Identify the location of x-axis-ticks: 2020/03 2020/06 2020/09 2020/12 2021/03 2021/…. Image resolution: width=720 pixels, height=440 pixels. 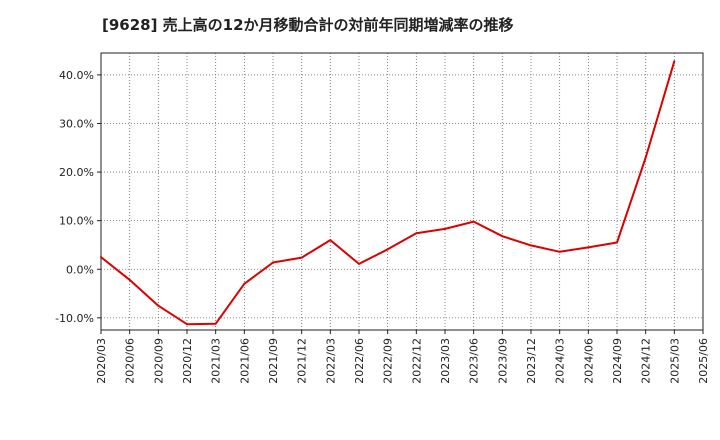
(402, 357).